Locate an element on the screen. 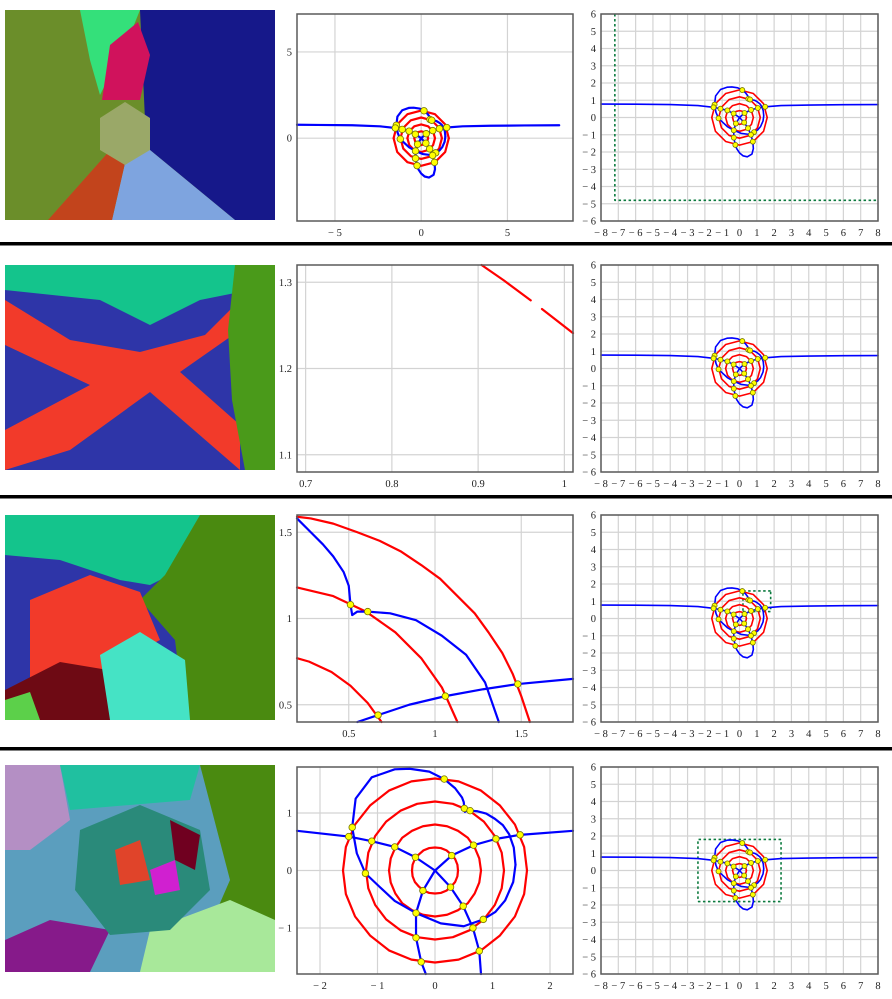 This screenshot has height=999, width=892. x-tick-label: 1.5 is located at coordinates (521, 734).